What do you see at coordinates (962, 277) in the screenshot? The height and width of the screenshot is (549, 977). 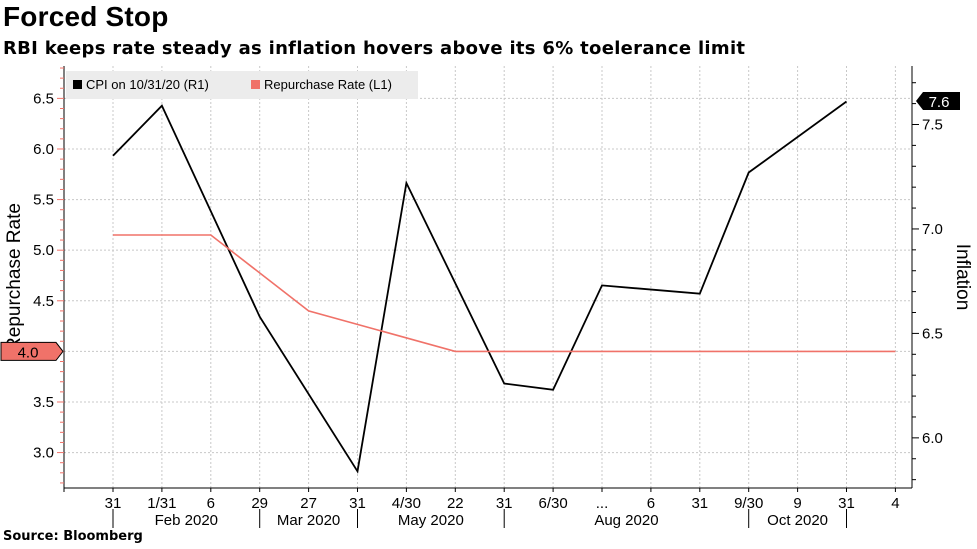 I see `y2-axis-title: Inflation` at bounding box center [962, 277].